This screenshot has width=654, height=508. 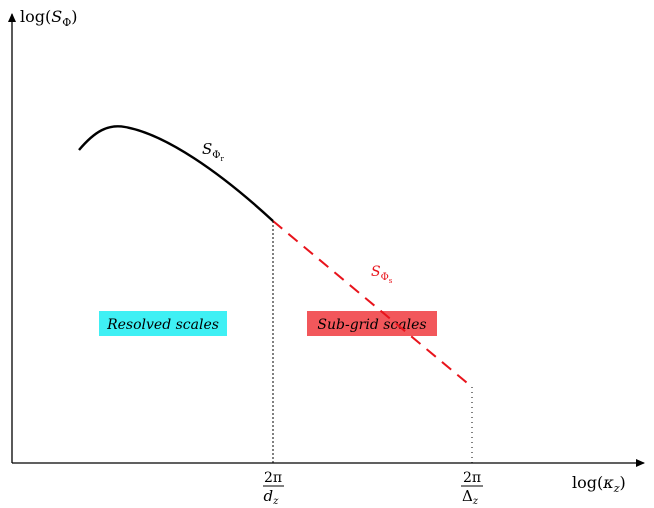 What do you see at coordinates (213, 151) in the screenshot?
I see `resolved-curve-label: SΦr` at bounding box center [213, 151].